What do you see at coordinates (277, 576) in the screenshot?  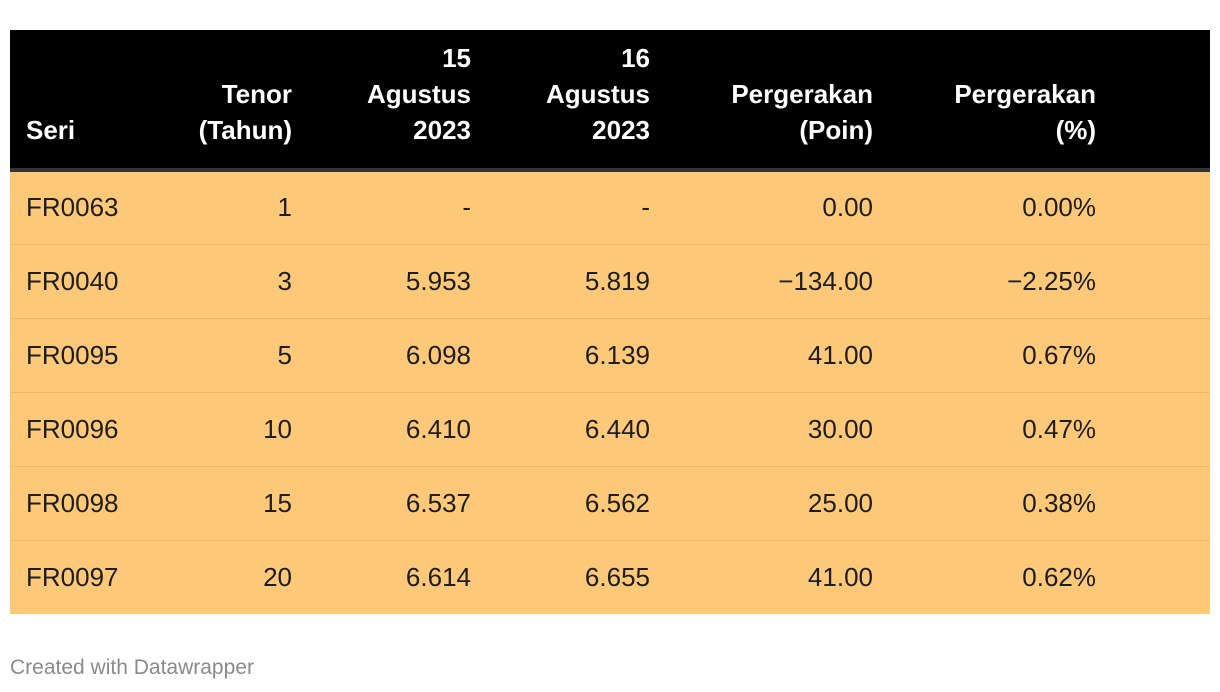 I see `cell-tenor: 20` at bounding box center [277, 576].